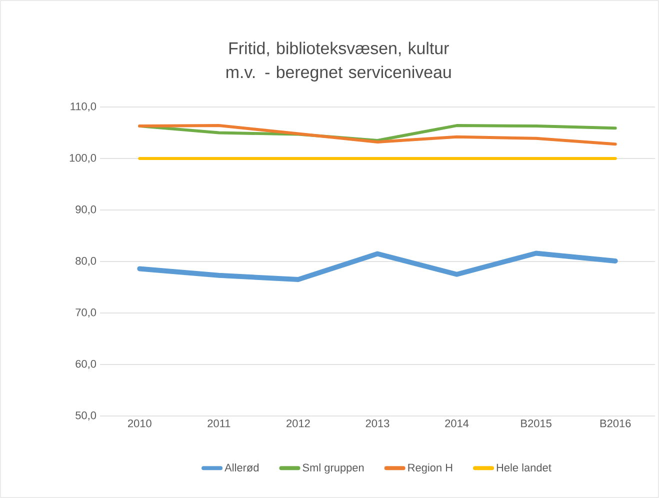 This screenshot has width=659, height=498. I want to click on y-tick-label: 60,0, so click(86, 365).